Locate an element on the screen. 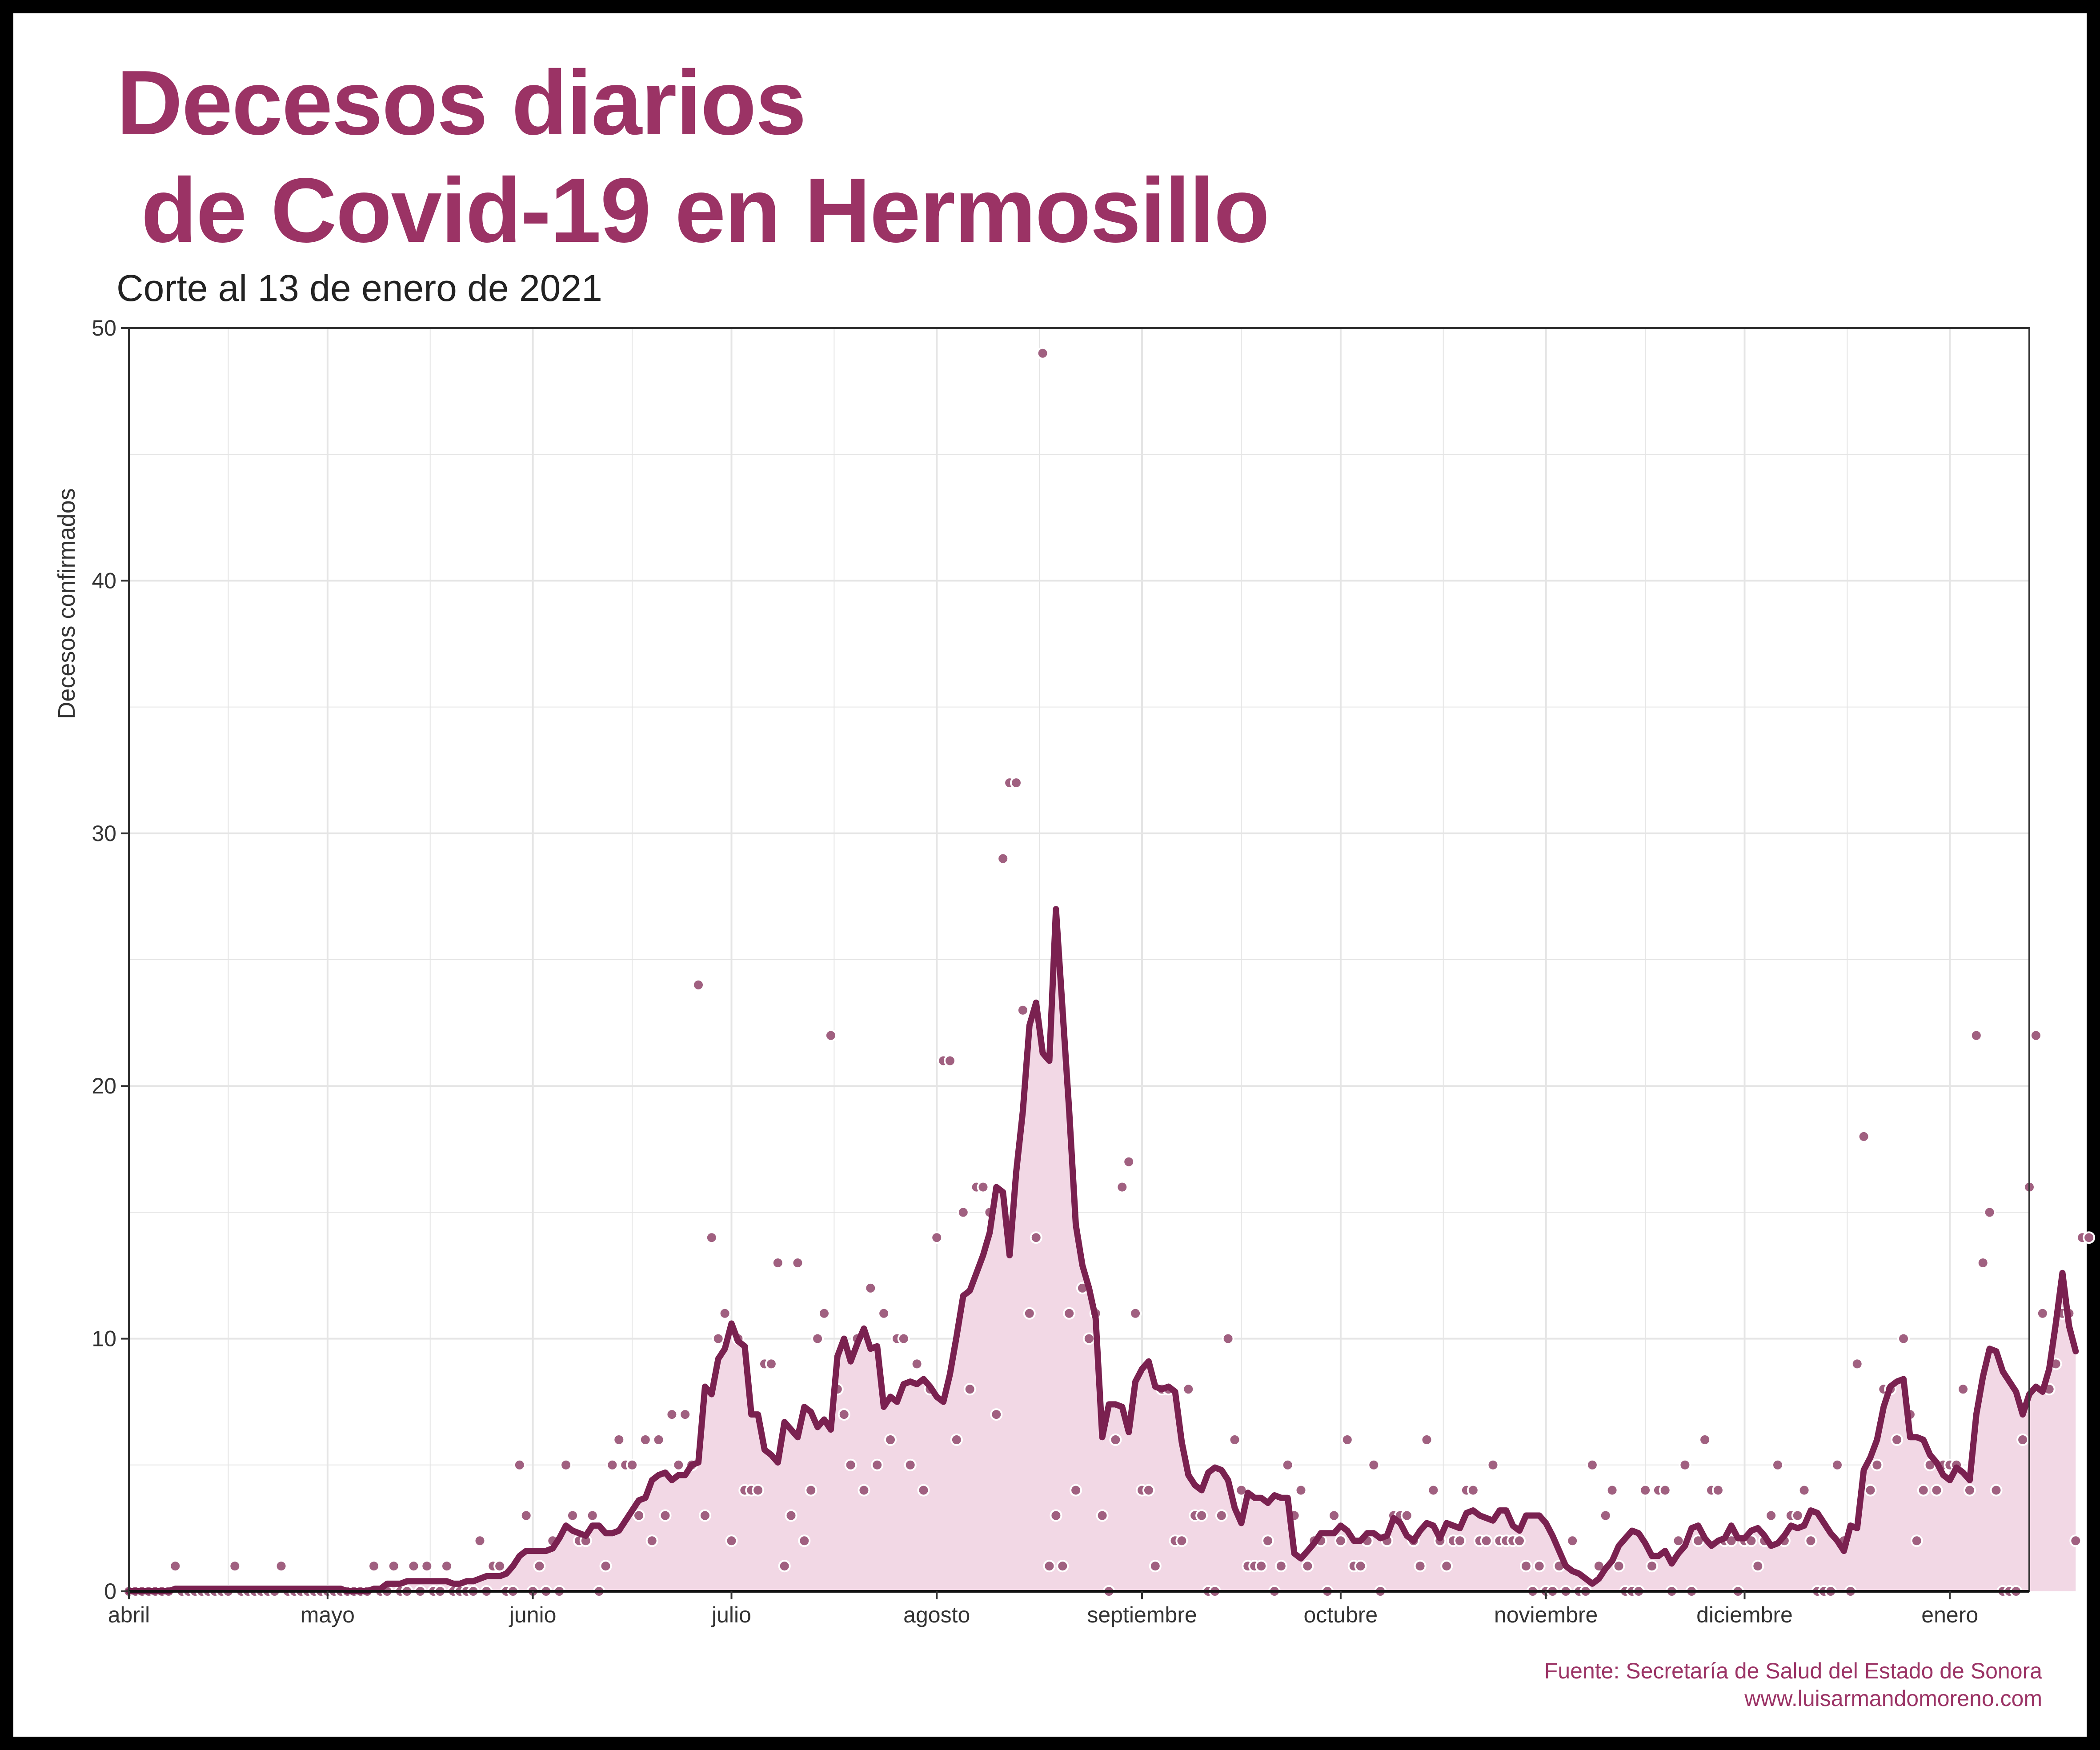 This screenshot has width=2100, height=1750. x-tick-label: diciembre is located at coordinates (1745, 1614).